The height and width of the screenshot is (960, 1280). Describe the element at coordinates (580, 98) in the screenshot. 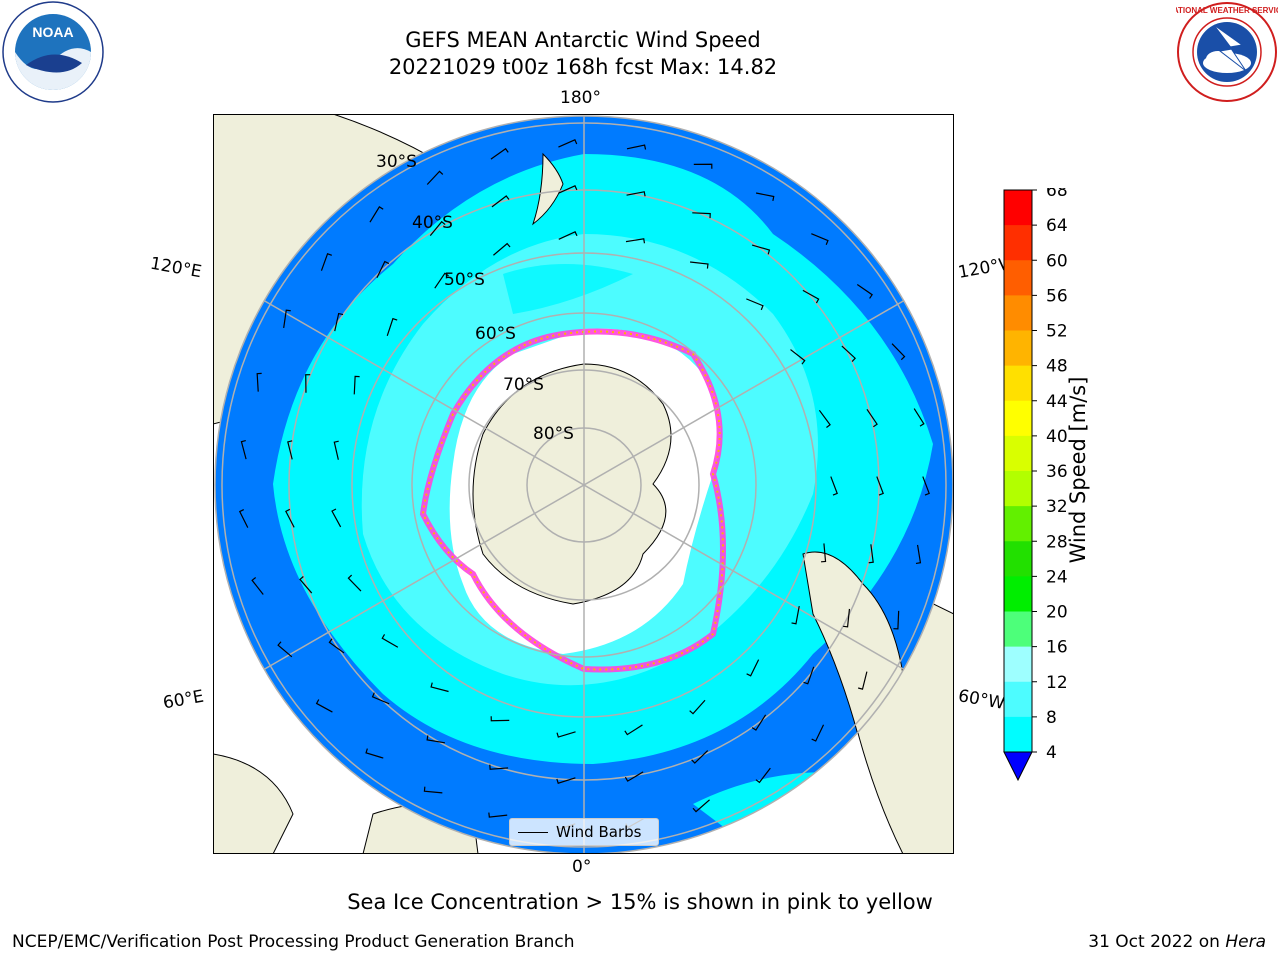

I see `lon-label-180: 180°` at that location.